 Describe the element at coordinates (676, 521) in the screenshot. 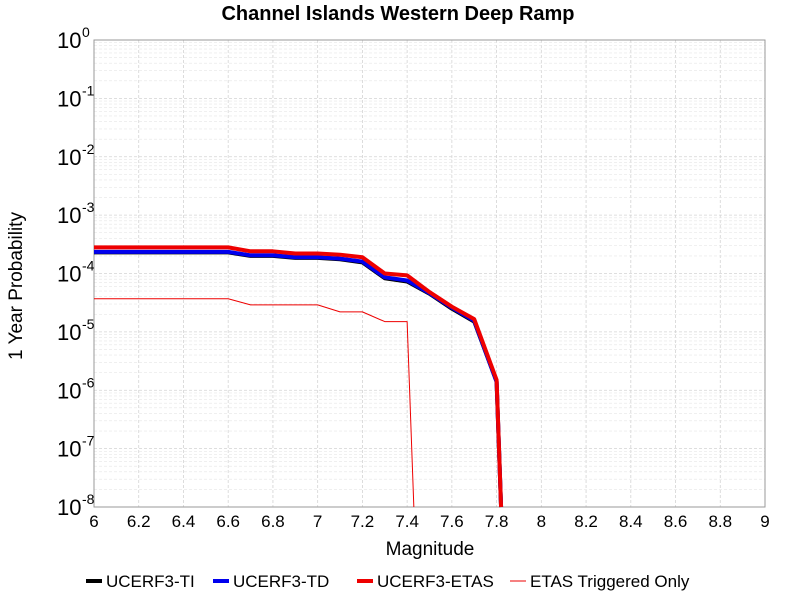

I see `x-tick-label: 8.6` at that location.